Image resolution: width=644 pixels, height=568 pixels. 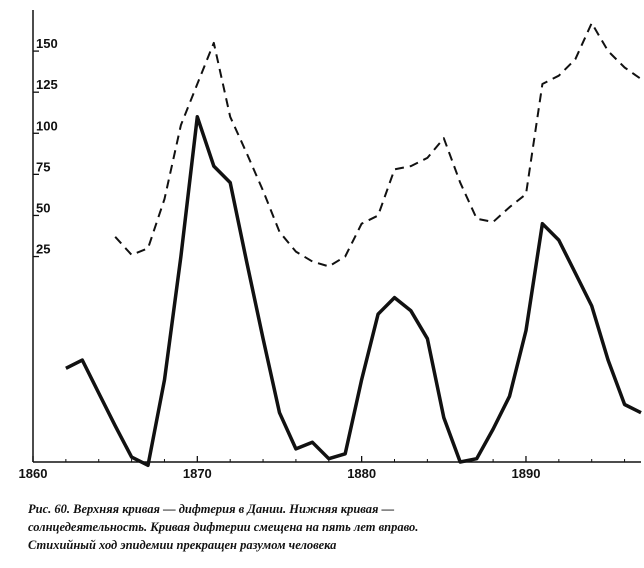 I want to click on y-tick-label: 150, so click(x=47, y=43).